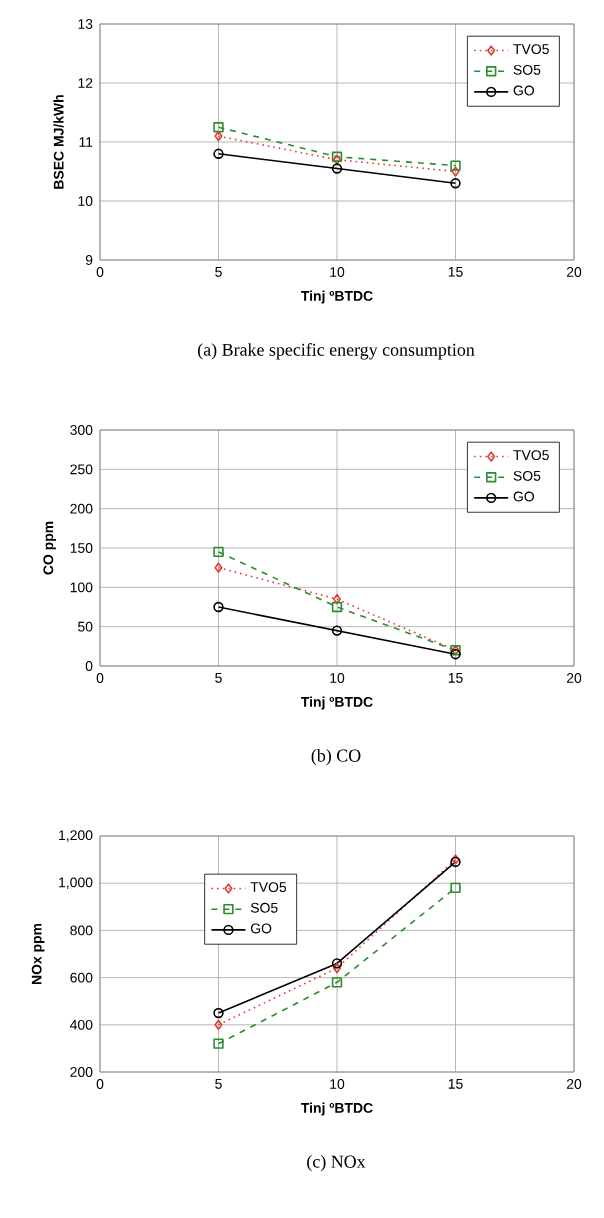 This screenshot has width=604, height=1218. What do you see at coordinates (336, 757) in the screenshot?
I see `text: (b) CO` at bounding box center [336, 757].